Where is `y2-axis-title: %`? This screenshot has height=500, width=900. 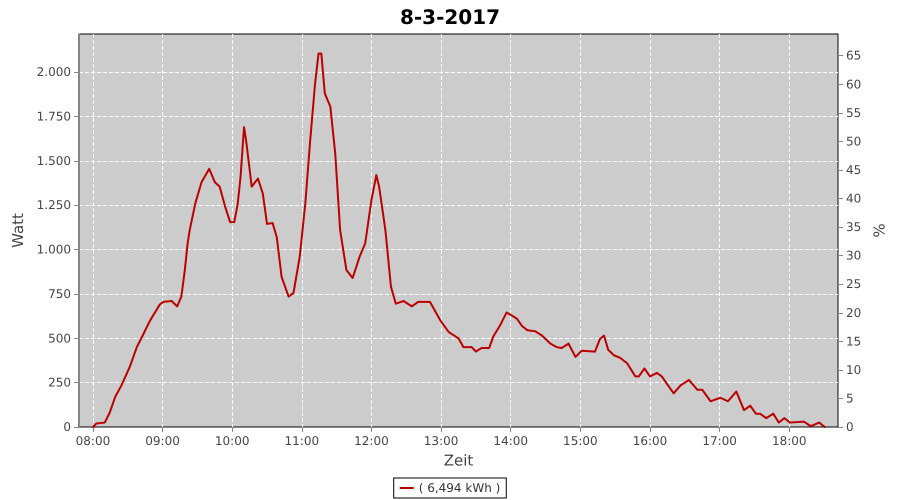
y2-axis-title: % is located at coordinates (879, 230).